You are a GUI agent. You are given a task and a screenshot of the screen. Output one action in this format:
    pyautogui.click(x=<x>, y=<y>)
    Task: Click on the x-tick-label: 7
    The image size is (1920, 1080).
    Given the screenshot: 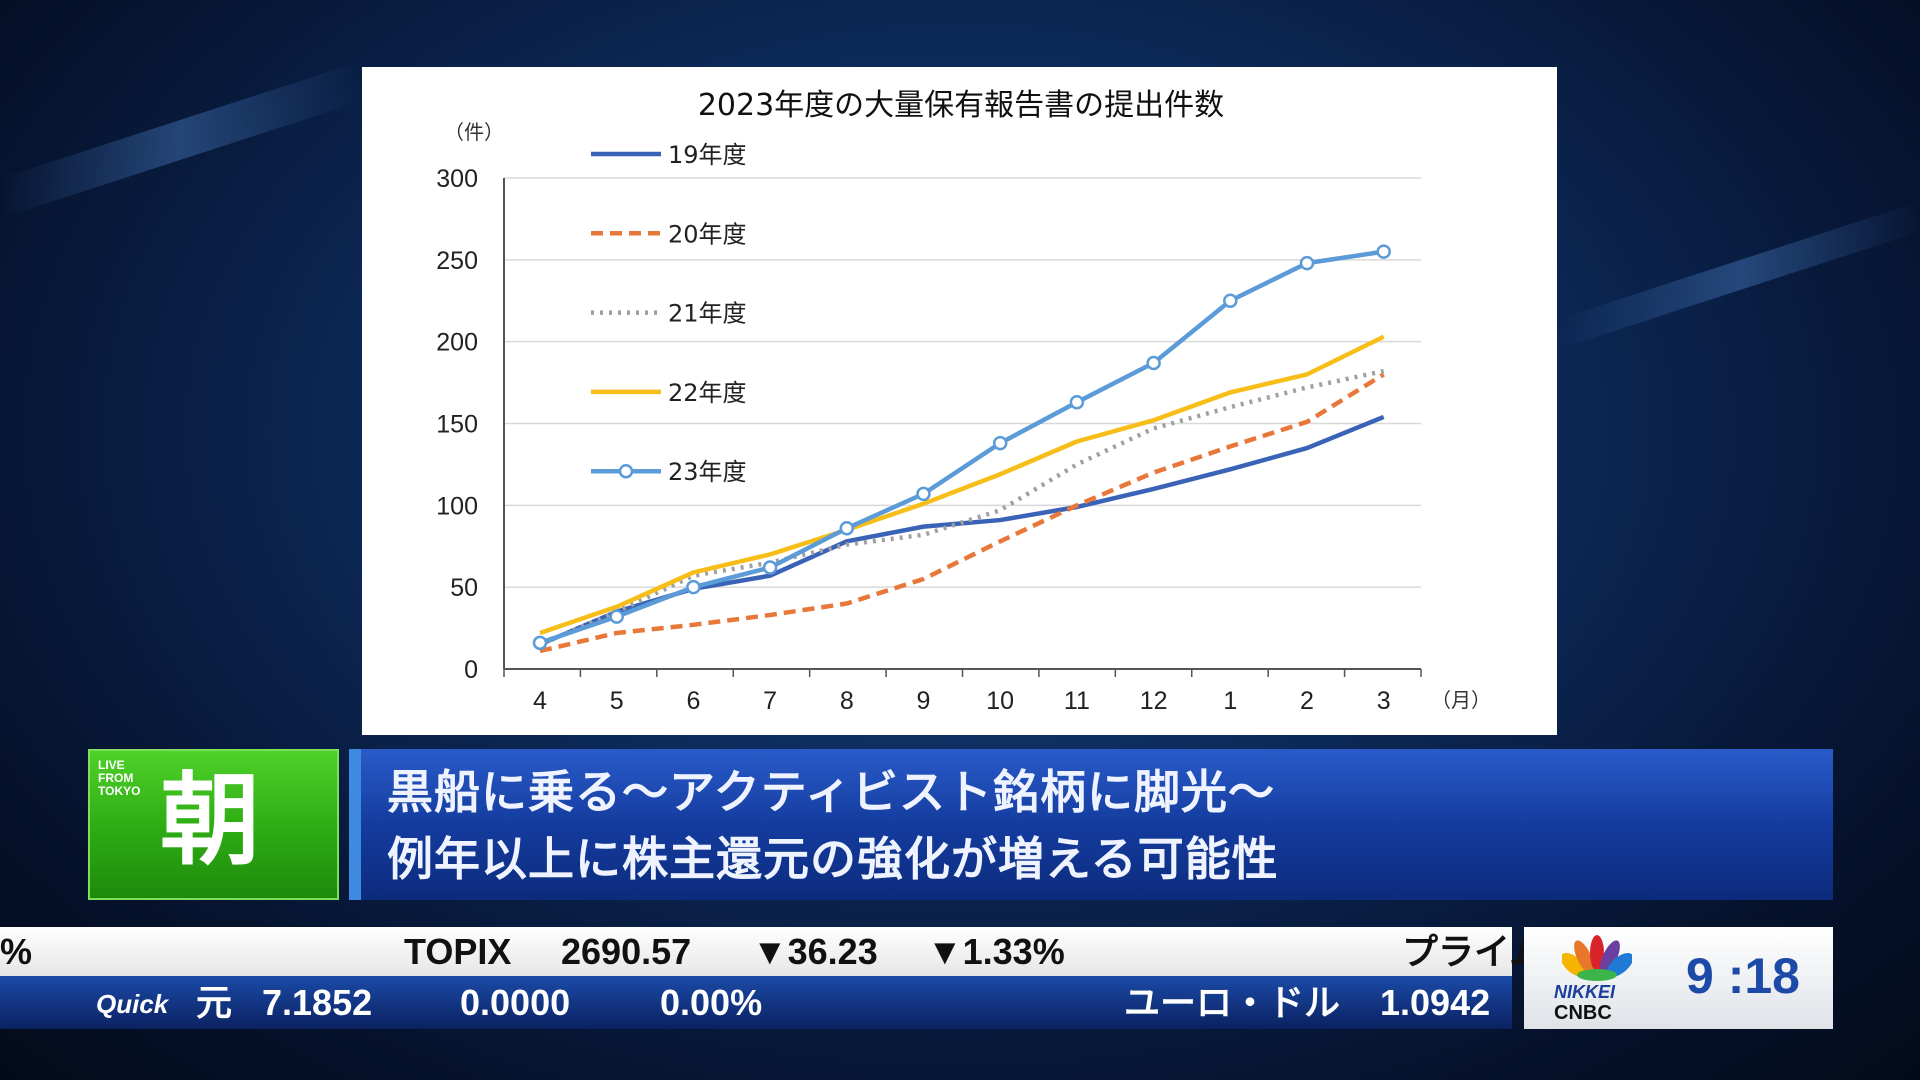 What is the action you would take?
    pyautogui.click(x=770, y=701)
    